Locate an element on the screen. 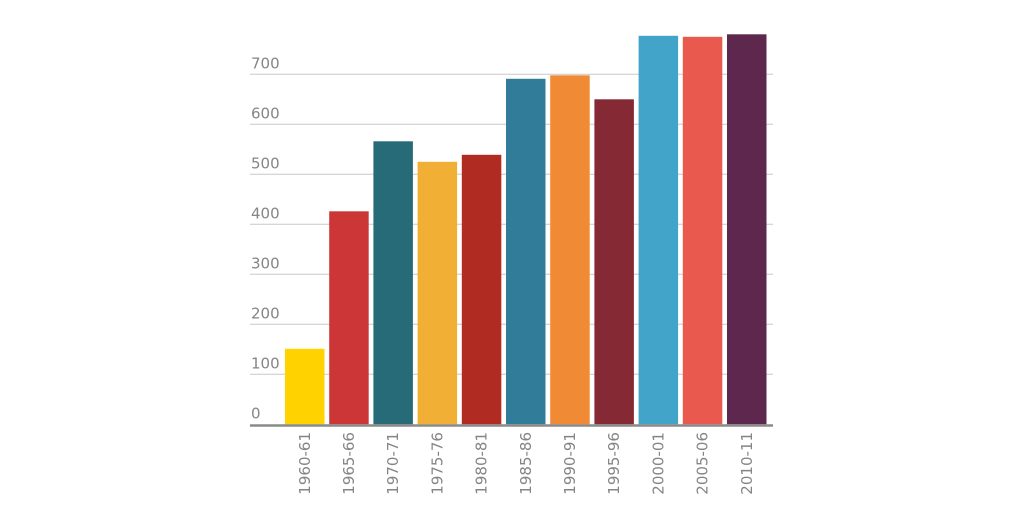 The image size is (1024, 516). x-tick-label: 1980-81 is located at coordinates (482, 463).